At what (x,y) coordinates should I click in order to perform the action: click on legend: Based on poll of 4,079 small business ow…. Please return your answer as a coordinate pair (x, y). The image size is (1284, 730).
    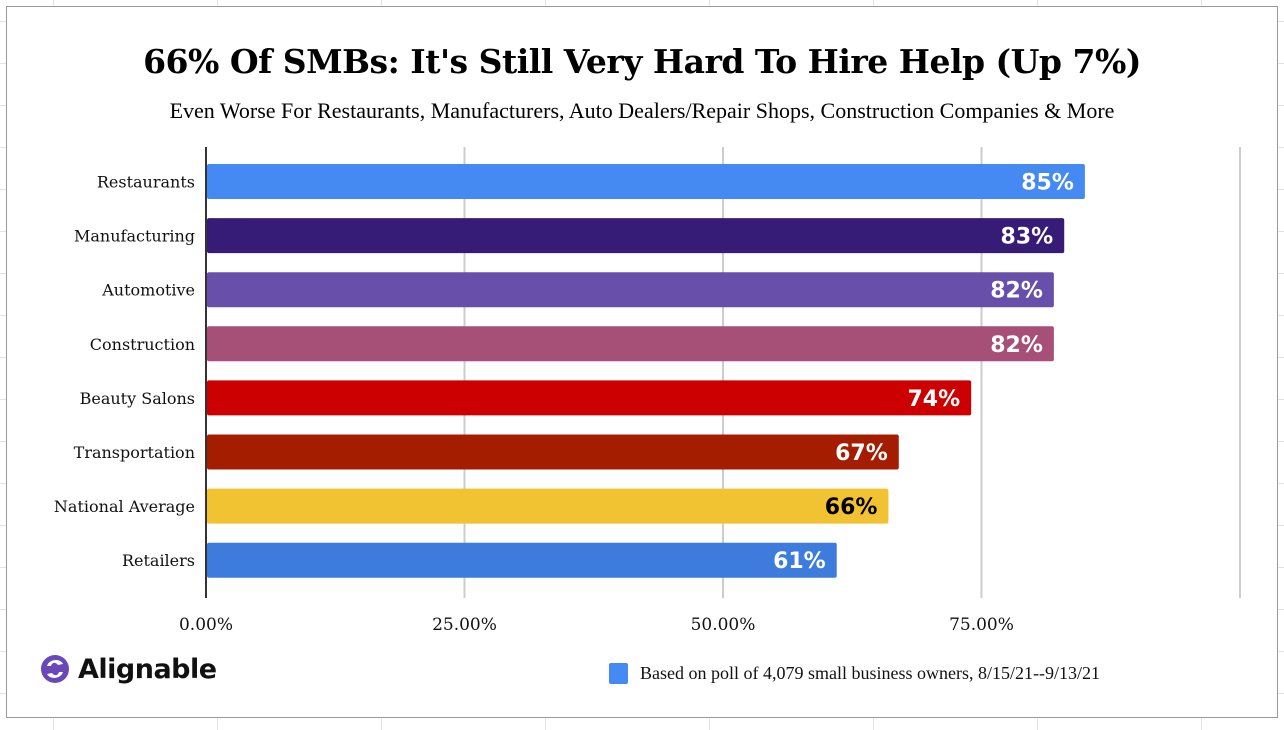
    Looking at the image, I should click on (854, 673).